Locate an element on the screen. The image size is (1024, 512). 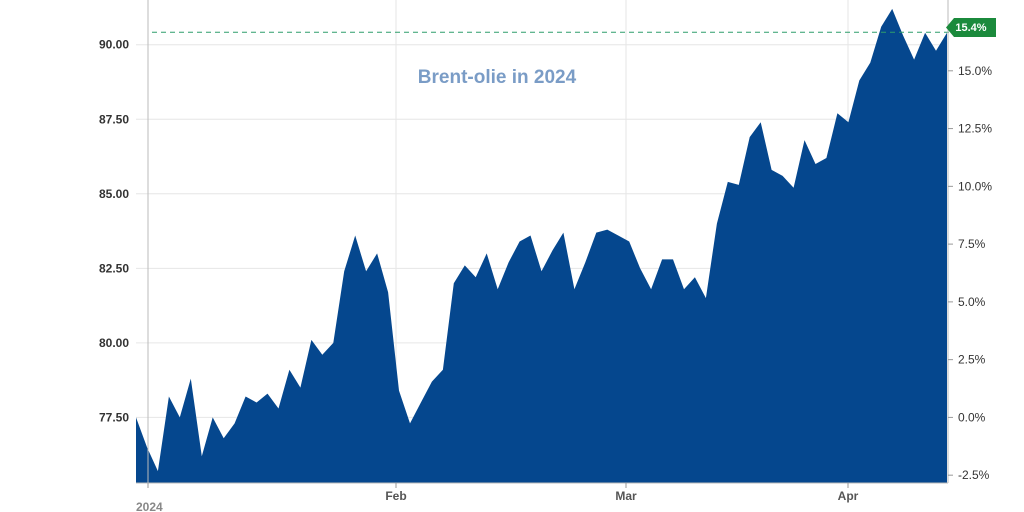
right-tick-label: 10.0% is located at coordinates (975, 186).